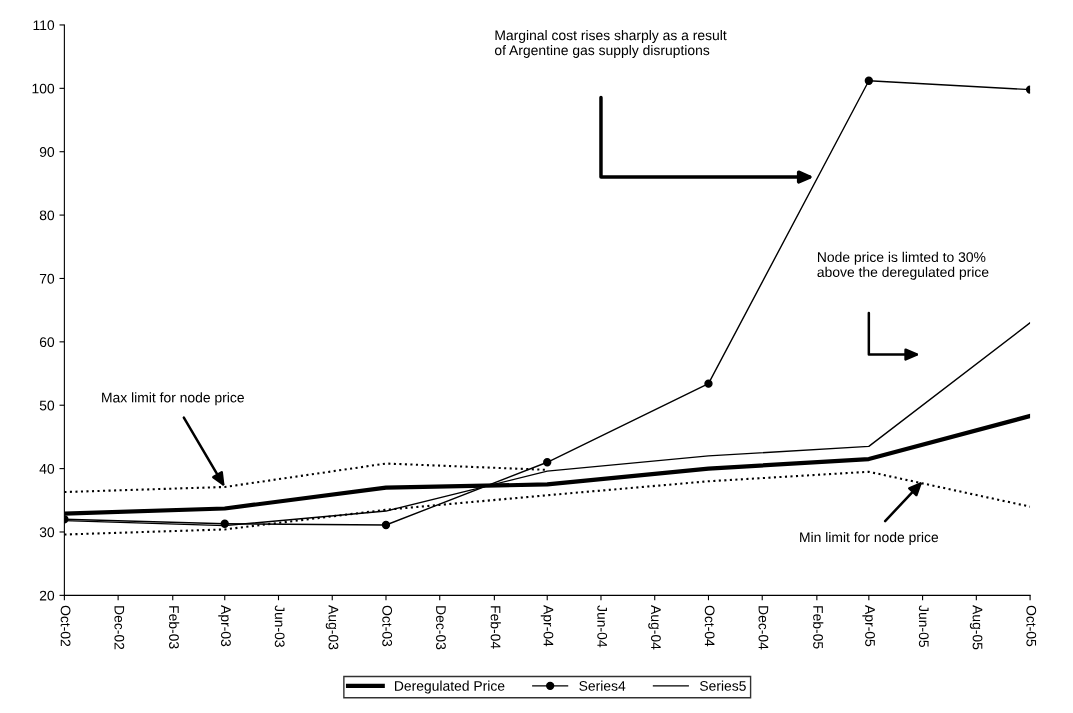  What do you see at coordinates (495, 627) in the screenshot?
I see `x-tick-label: Feb-04` at bounding box center [495, 627].